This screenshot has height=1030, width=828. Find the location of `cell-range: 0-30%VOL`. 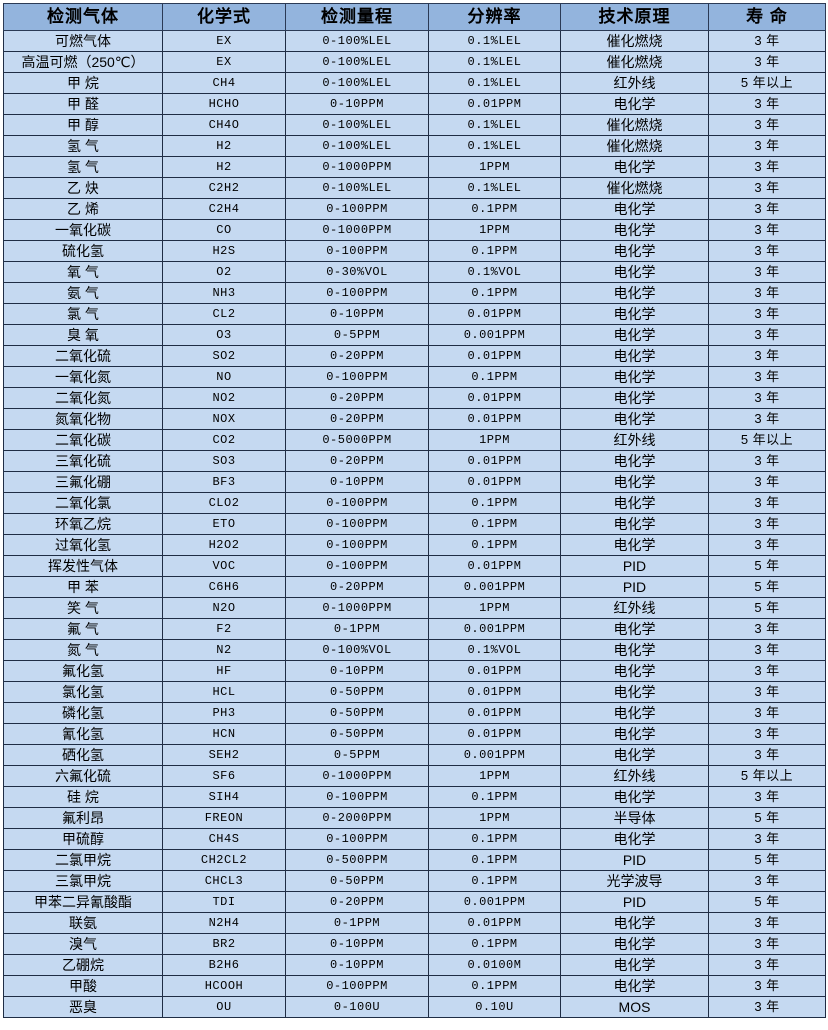

cell-range: 0-30%VOL is located at coordinates (357, 272).